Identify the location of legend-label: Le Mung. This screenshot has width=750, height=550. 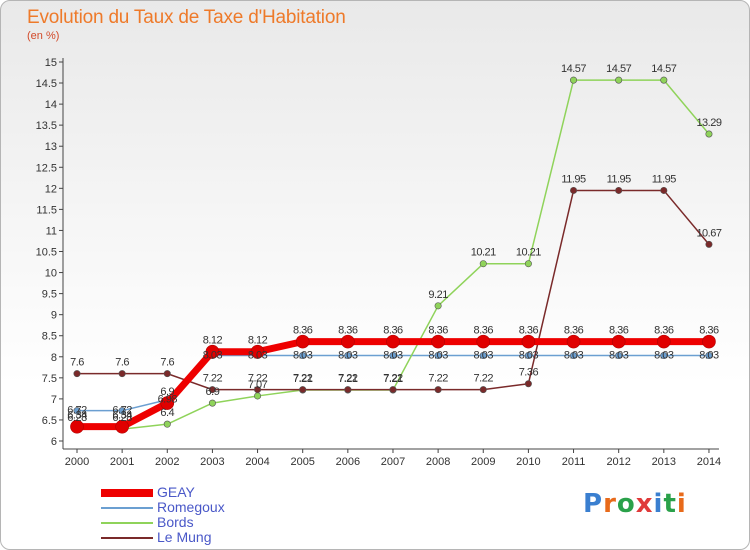
(184, 537).